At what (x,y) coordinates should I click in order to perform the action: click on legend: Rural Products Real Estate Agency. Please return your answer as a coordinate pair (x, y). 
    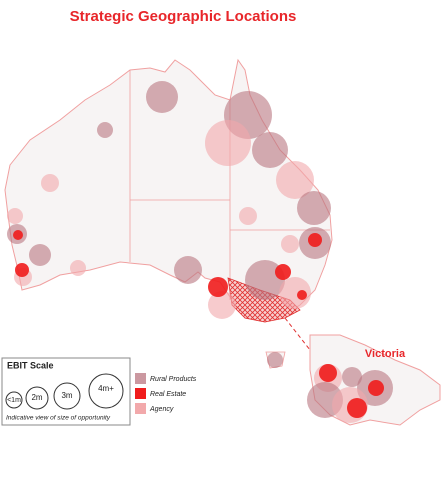
    Looking at the image, I should click on (166, 393).